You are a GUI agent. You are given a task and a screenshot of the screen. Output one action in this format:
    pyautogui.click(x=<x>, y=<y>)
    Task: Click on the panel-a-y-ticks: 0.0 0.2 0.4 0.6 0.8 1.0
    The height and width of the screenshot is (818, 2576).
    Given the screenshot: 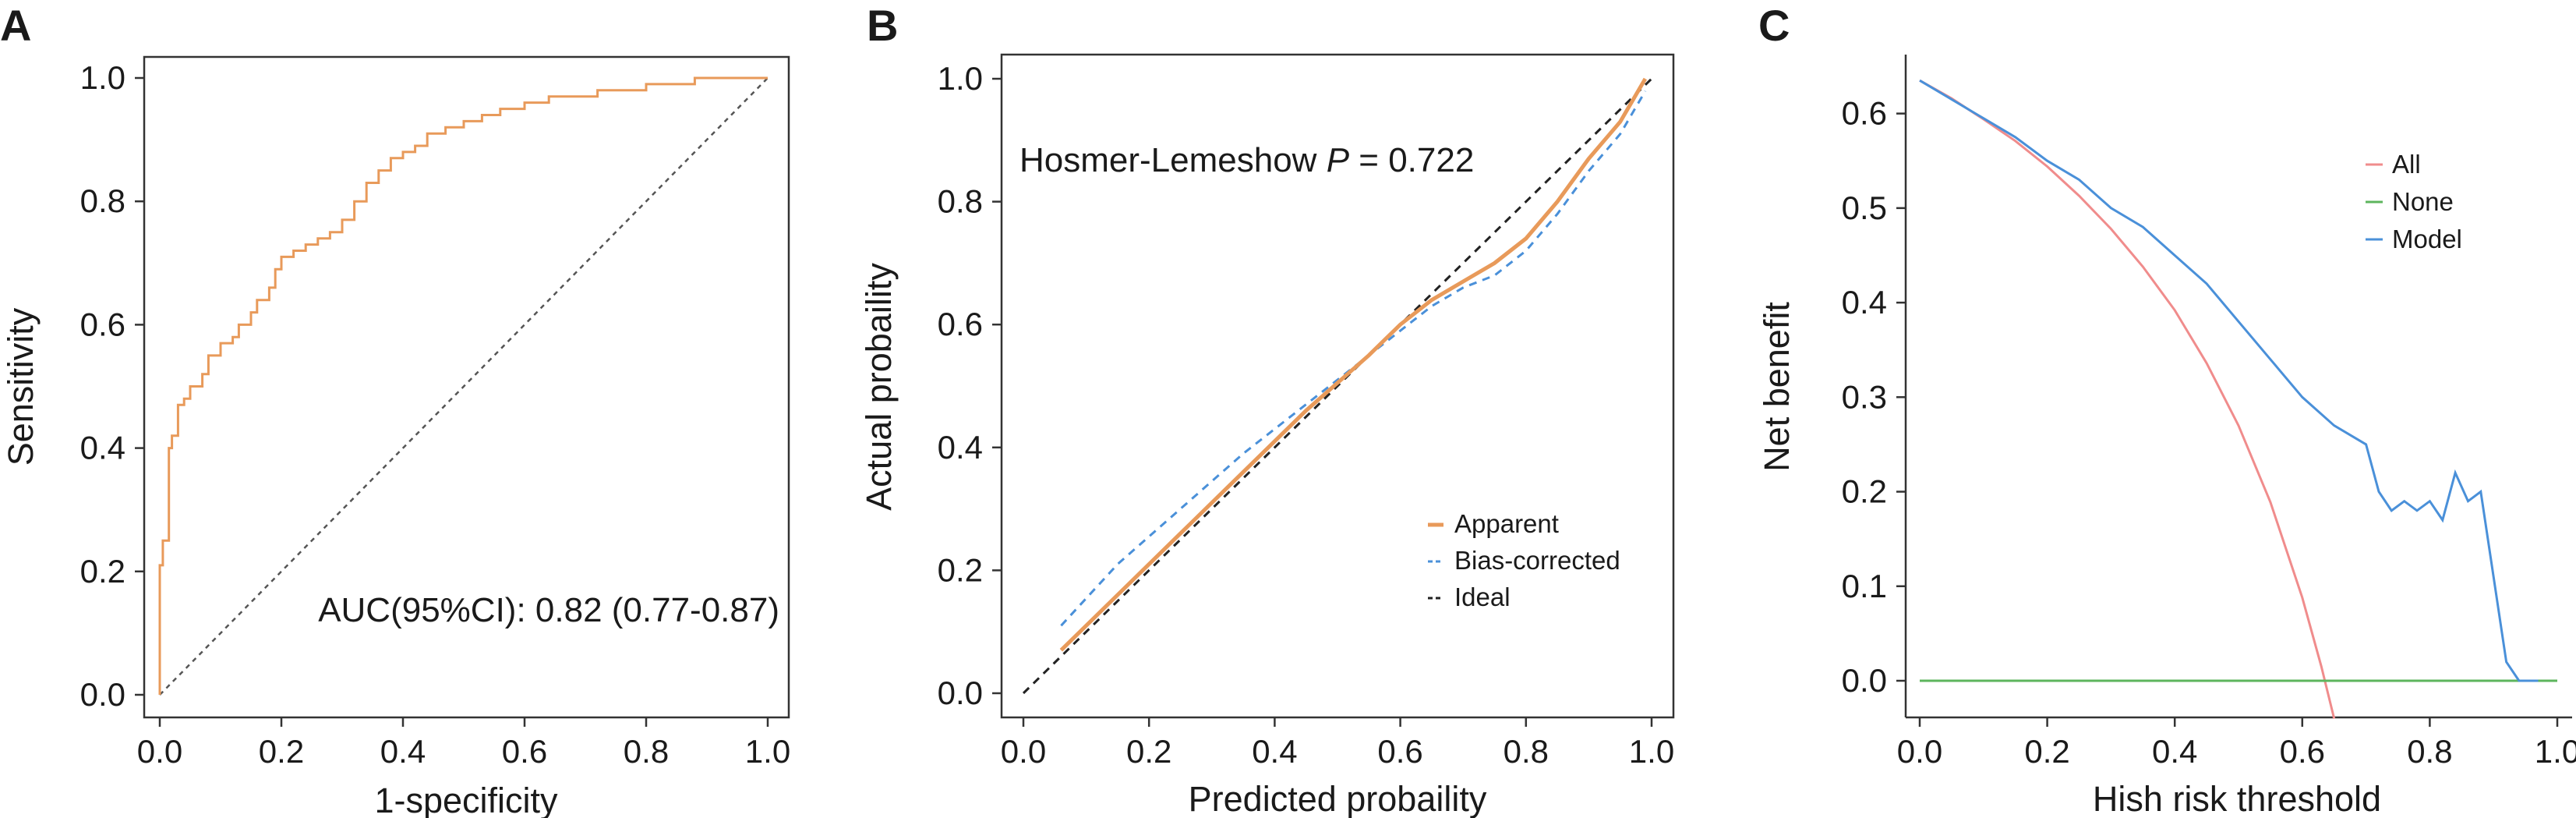 What is the action you would take?
    pyautogui.click(x=112, y=386)
    